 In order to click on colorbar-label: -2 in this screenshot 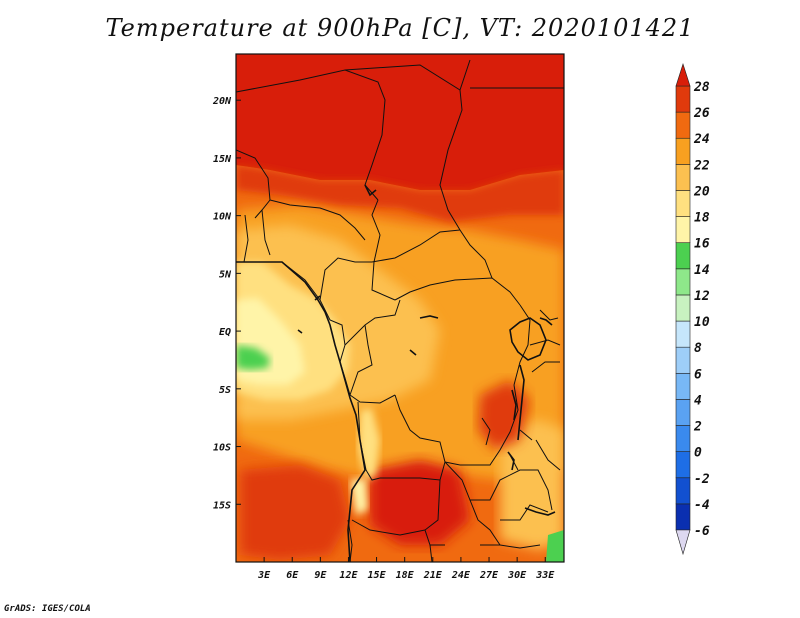, I will do `click(702, 479)`.